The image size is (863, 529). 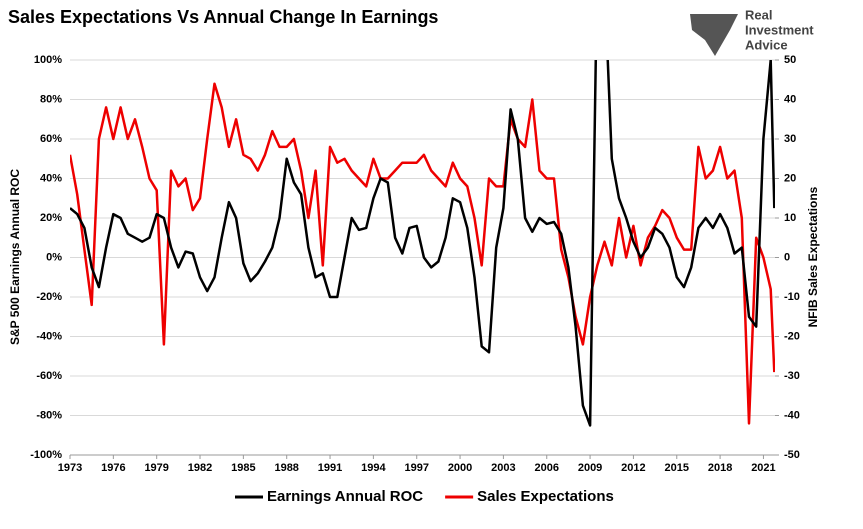 What do you see at coordinates (70, 468) in the screenshot?
I see `x-tick-label: 1973` at bounding box center [70, 468].